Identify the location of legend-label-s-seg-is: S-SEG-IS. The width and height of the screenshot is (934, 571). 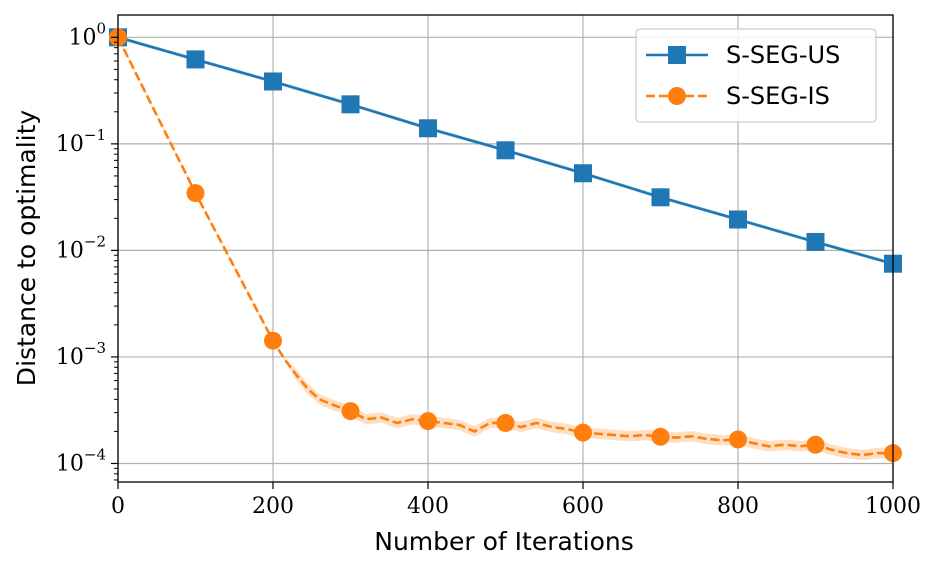
(778, 96).